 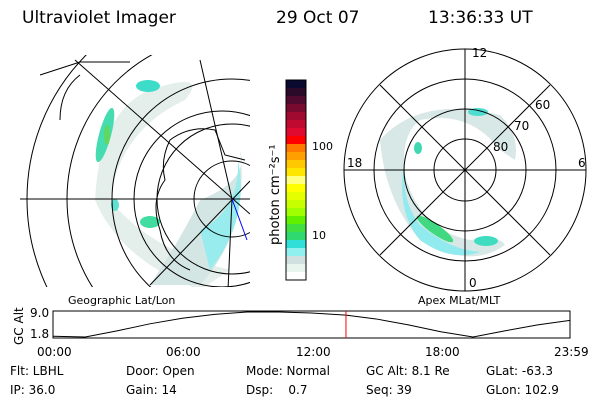 What do you see at coordinates (183, 352) in the screenshot?
I see `xtick-0600: 06:00` at bounding box center [183, 352].